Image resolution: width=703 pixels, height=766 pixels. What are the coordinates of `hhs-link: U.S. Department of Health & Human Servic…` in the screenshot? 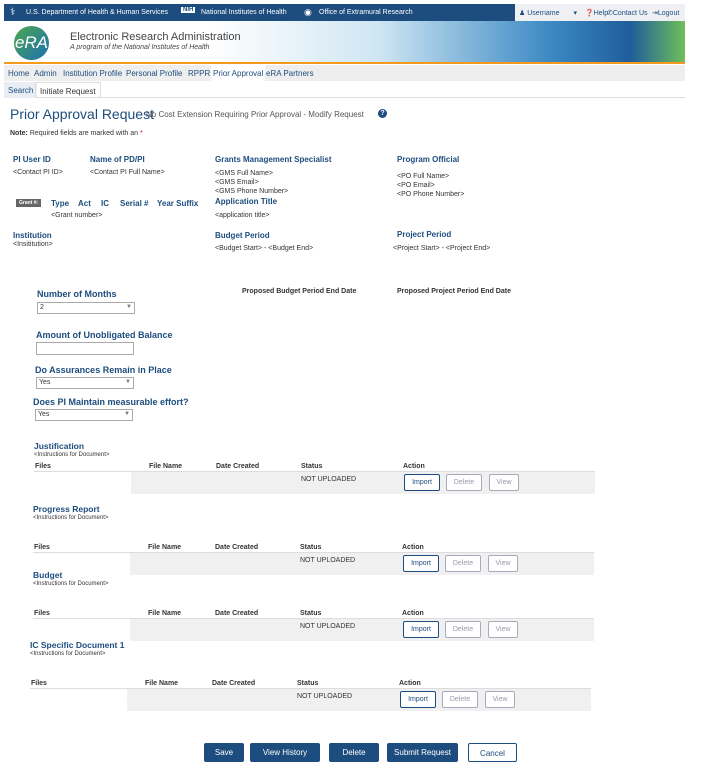 It's located at (97, 12).